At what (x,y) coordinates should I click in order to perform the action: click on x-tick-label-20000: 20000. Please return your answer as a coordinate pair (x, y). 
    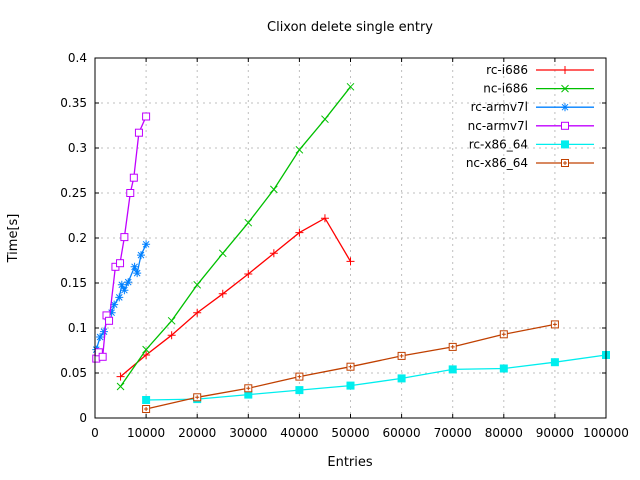
    Looking at the image, I should click on (197, 433).